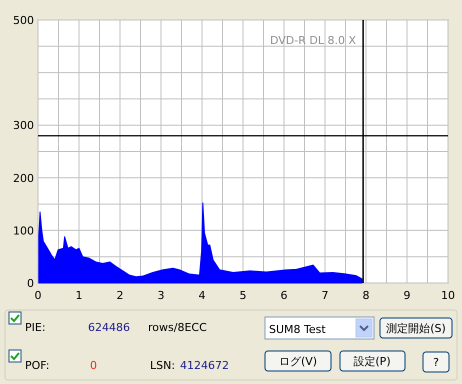  Describe the element at coordinates (298, 361) in the screenshot. I see `text: ログ(V)` at that location.